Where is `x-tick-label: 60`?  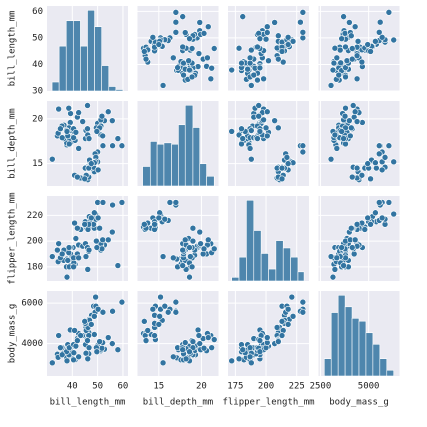
x-tick-label: 60 is located at coordinates (123, 387).